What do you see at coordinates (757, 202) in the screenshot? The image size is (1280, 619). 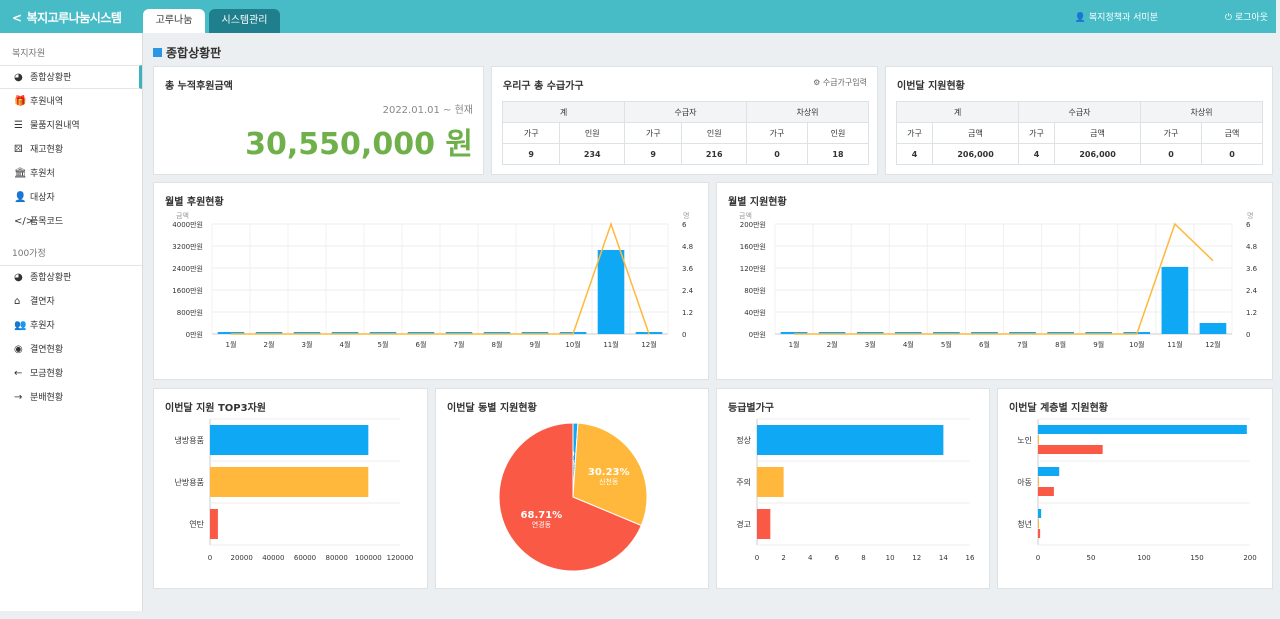 I see `card-title: 월별 지원현황` at bounding box center [757, 202].